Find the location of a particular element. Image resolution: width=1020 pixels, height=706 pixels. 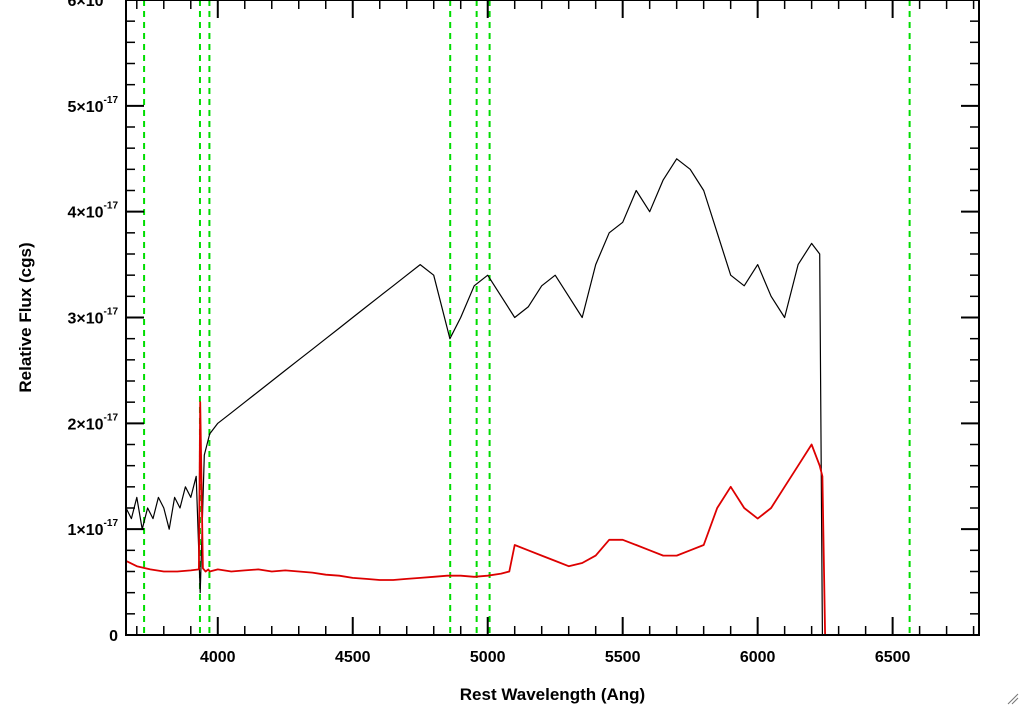

y-tick-label: 2×10⁻¹⁷ is located at coordinates (93, 422).